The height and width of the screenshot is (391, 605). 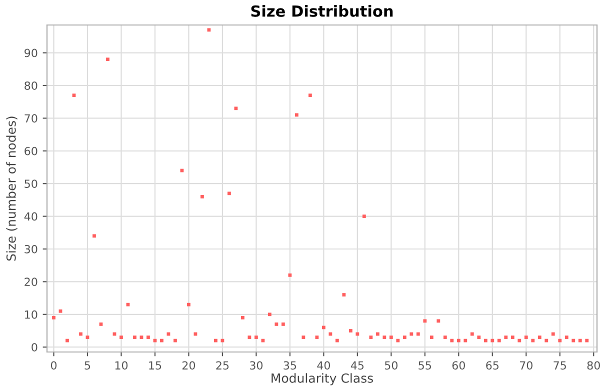 I want to click on x-tick-label: 75, so click(x=560, y=365).